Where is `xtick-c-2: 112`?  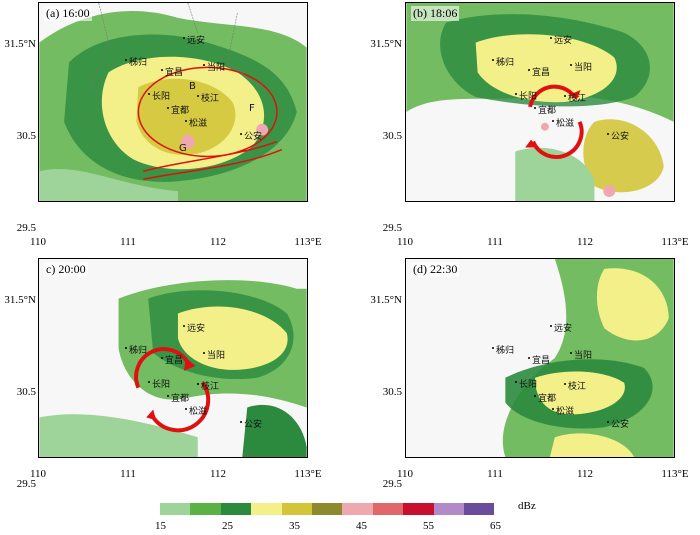 xtick-c-2: 112 is located at coordinates (218, 474).